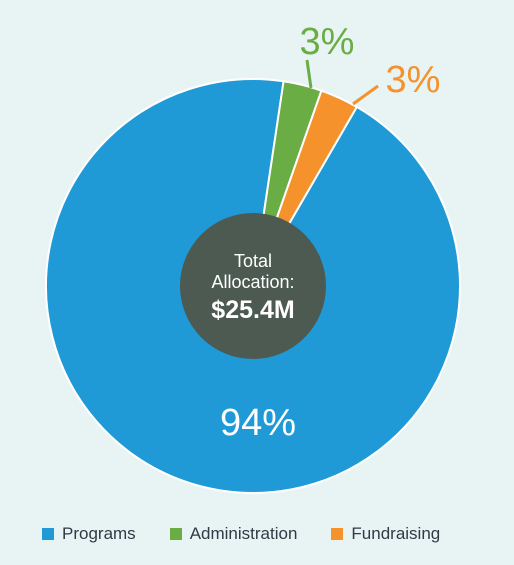  I want to click on center-label-line2: Allocation:, so click(252, 282).